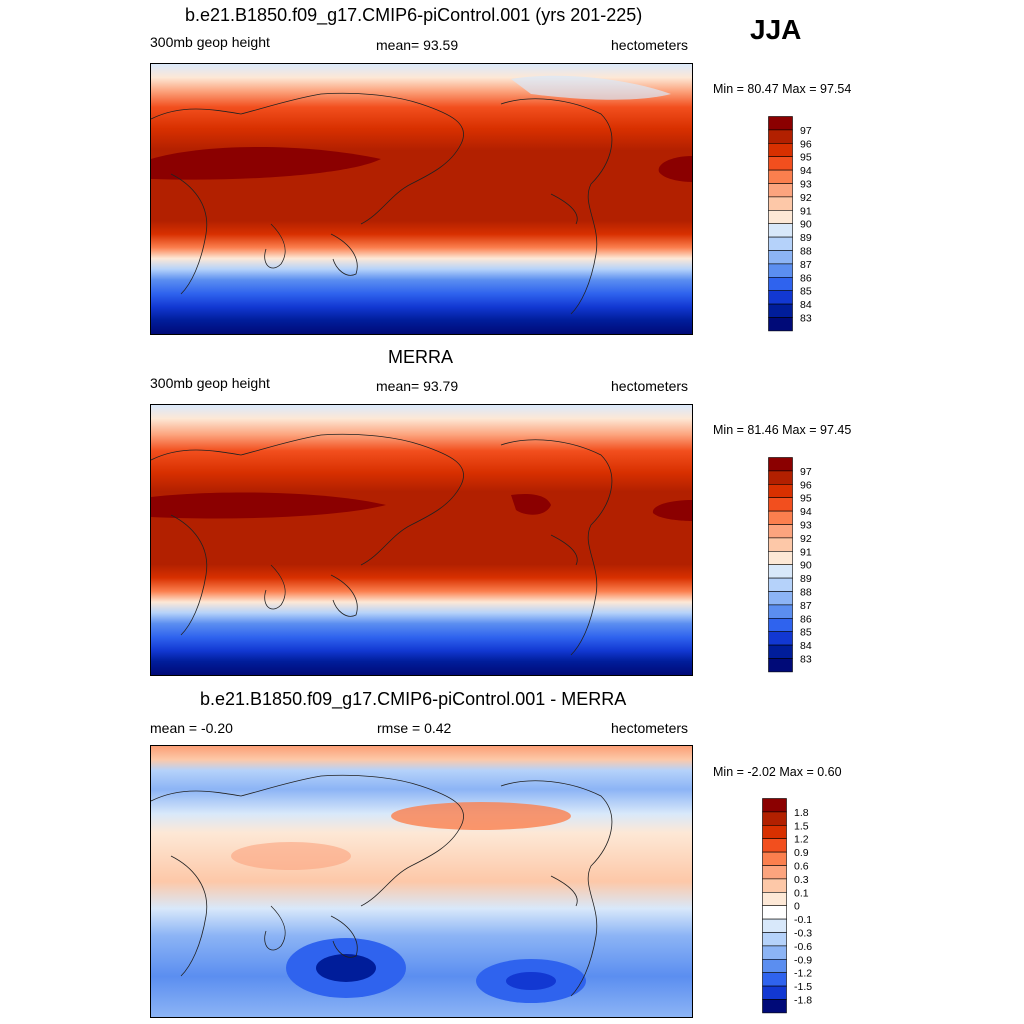 This screenshot has width=1024, height=1024. What do you see at coordinates (806, 606) in the screenshot?
I see `colorbar-label: 87` at bounding box center [806, 606].